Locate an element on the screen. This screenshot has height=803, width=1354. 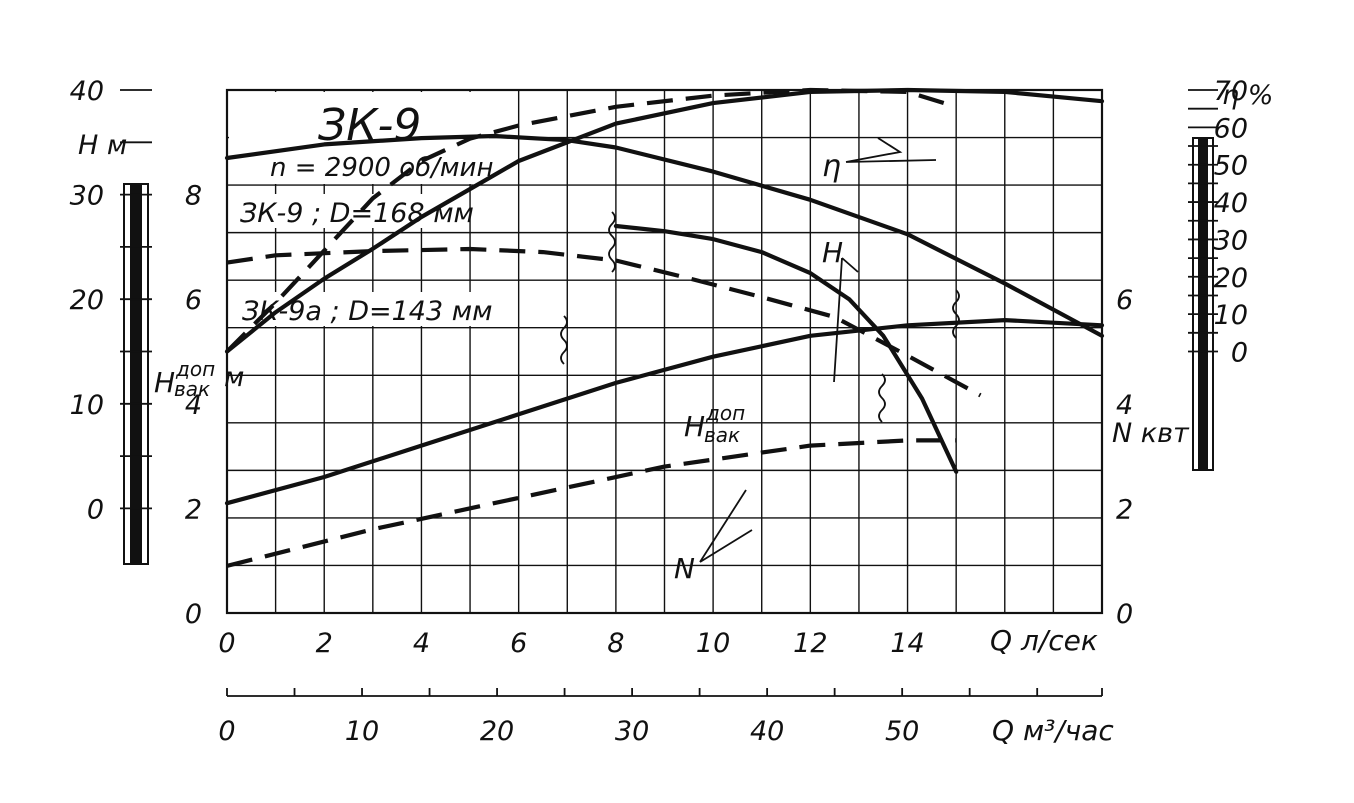
x2-tick-label: 0 is located at coordinates (226, 731).